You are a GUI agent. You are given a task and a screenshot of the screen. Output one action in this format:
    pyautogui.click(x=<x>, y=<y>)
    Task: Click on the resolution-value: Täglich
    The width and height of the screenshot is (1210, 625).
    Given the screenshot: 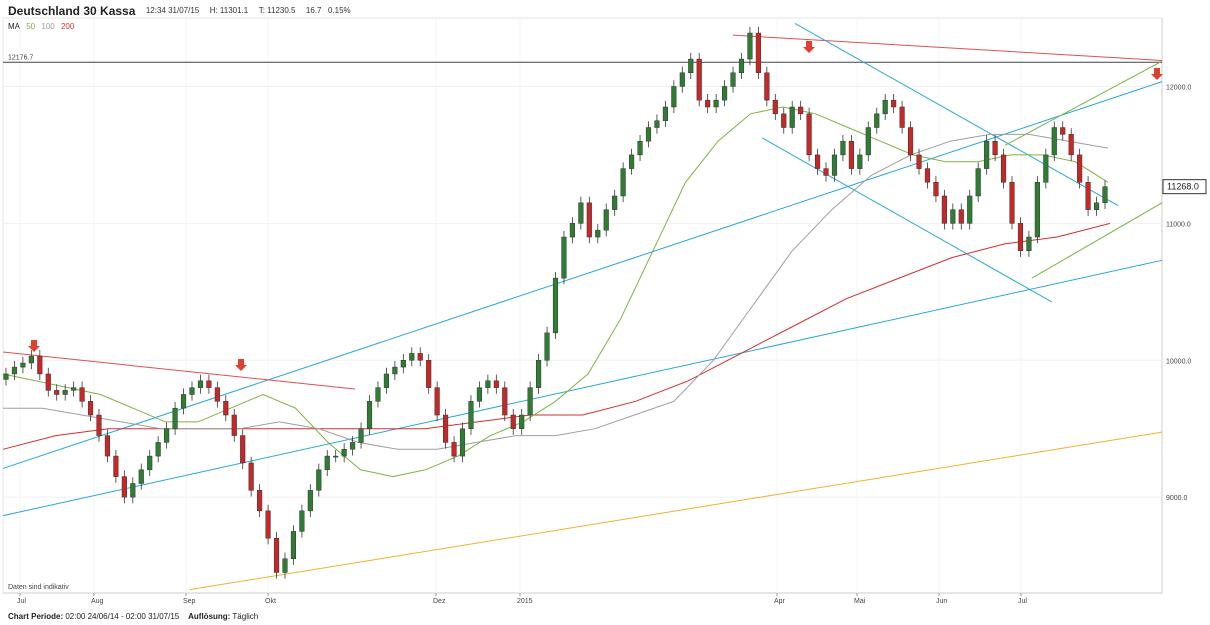 What is the action you would take?
    pyautogui.click(x=245, y=616)
    